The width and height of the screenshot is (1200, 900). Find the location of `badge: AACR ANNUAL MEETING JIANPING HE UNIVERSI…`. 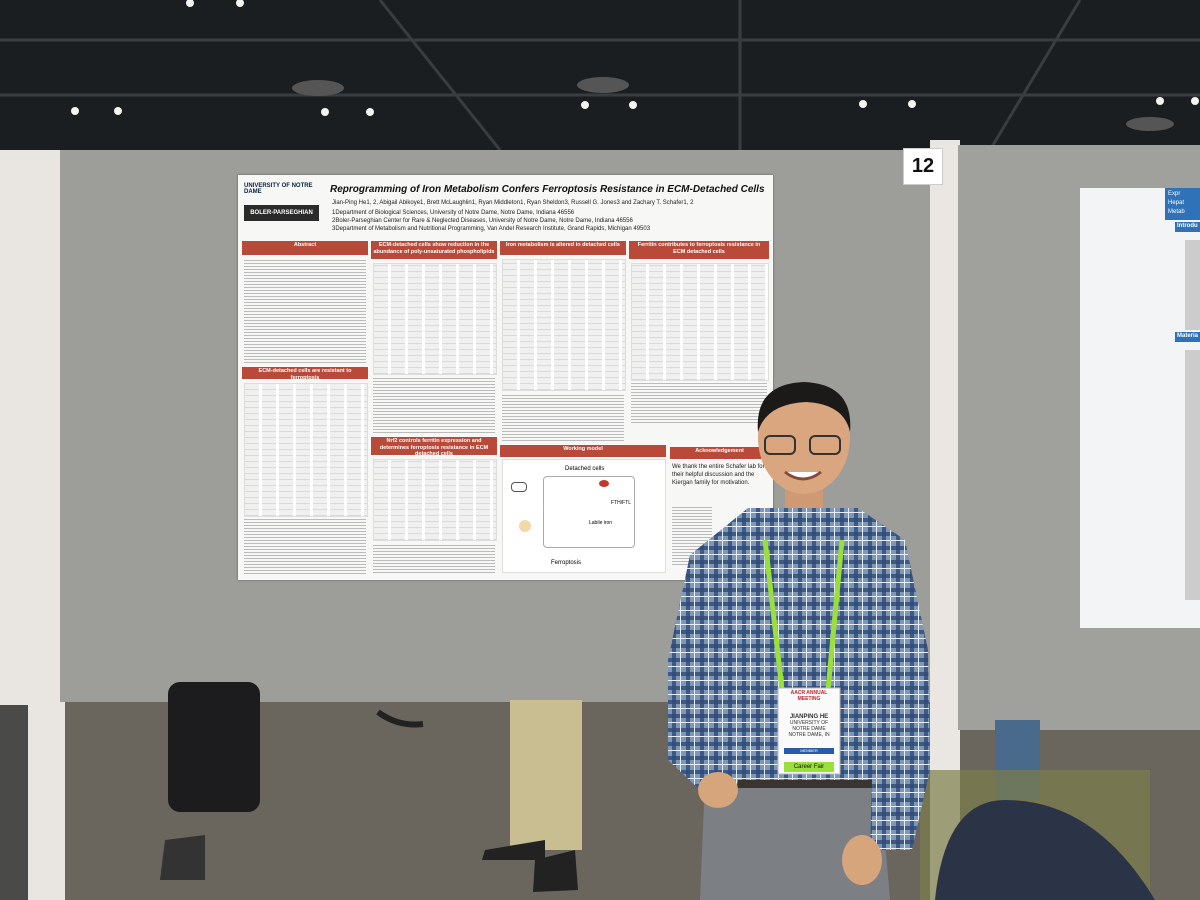

badge: AACR ANNUAL MEETING JIANPING HE UNIVERSI… is located at coordinates (809, 714).